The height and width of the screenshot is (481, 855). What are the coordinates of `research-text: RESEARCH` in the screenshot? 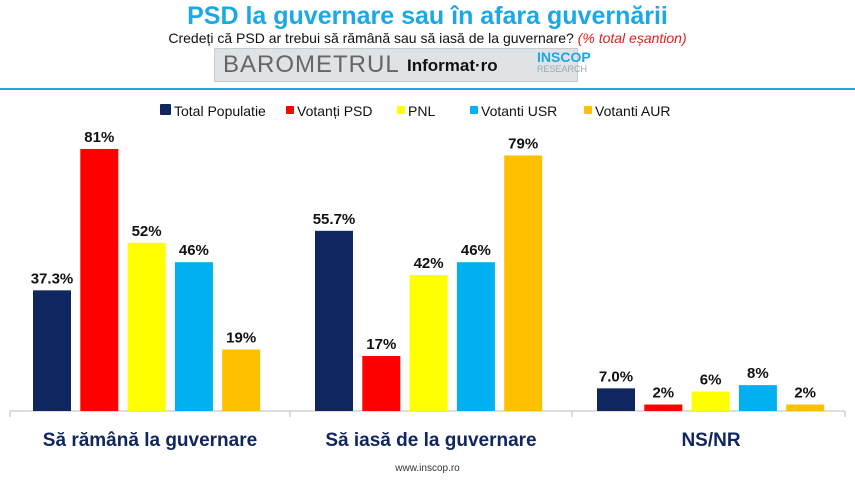 It's located at (562, 69).